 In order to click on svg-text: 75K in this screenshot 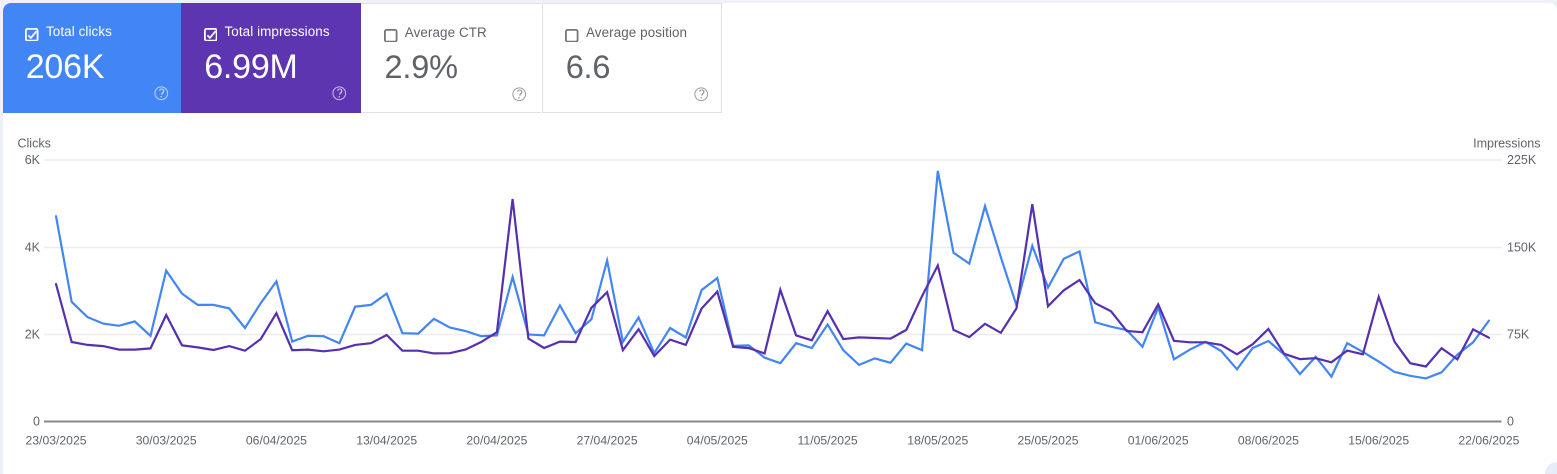, I will do `click(1518, 335)`.